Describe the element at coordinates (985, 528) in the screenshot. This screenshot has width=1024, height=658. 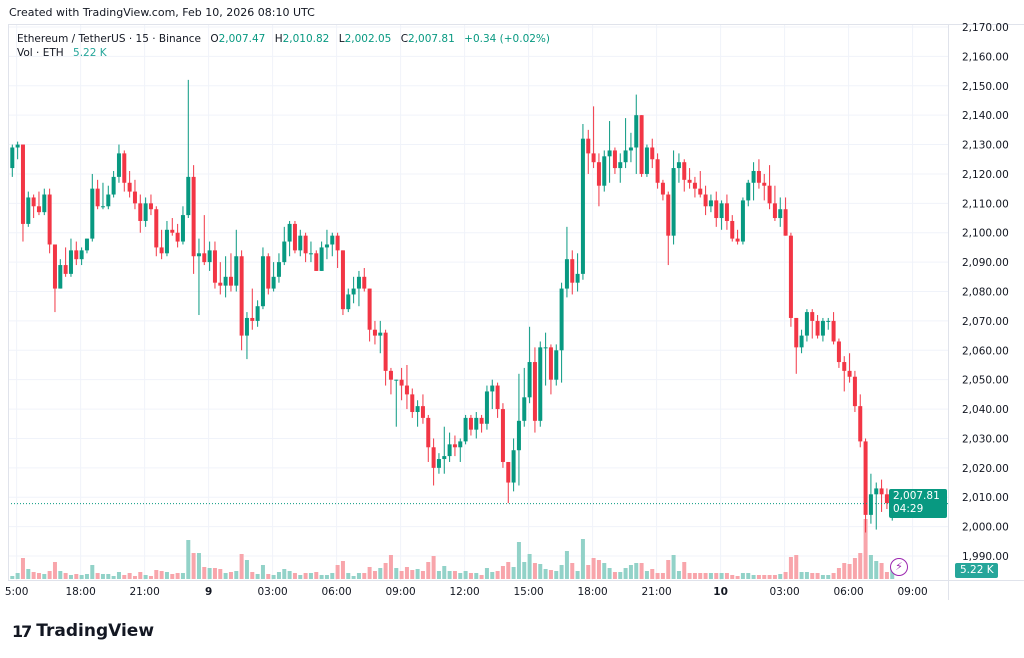
I see `price-tick-label: 2,000.00` at that location.